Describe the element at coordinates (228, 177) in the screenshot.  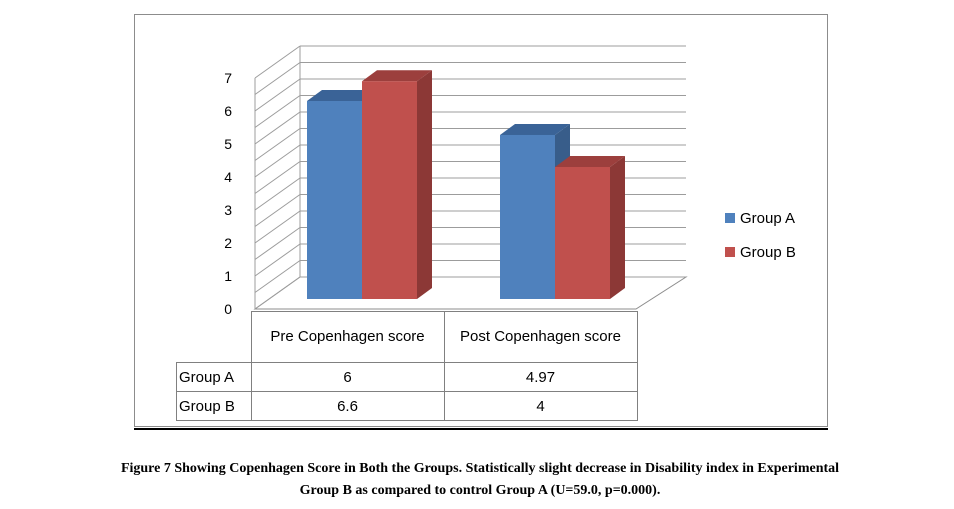
I see `y-tick-label: 4` at that location.